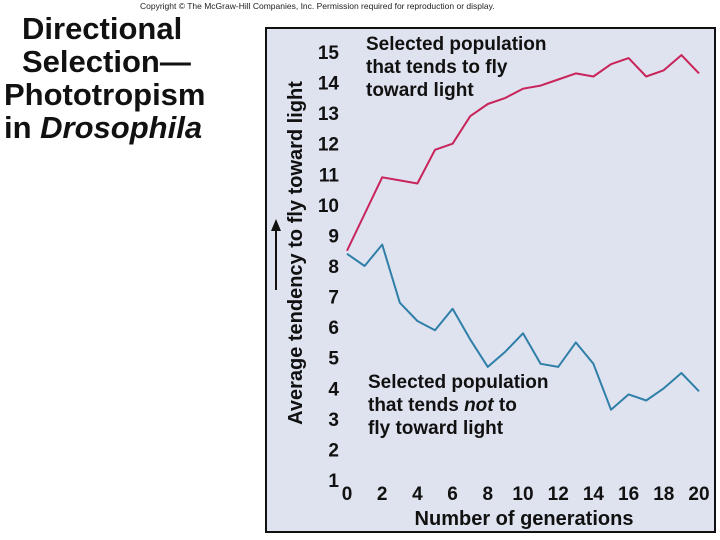 The width and height of the screenshot is (720, 540). I want to click on x-tick-label: 4, so click(417, 494).